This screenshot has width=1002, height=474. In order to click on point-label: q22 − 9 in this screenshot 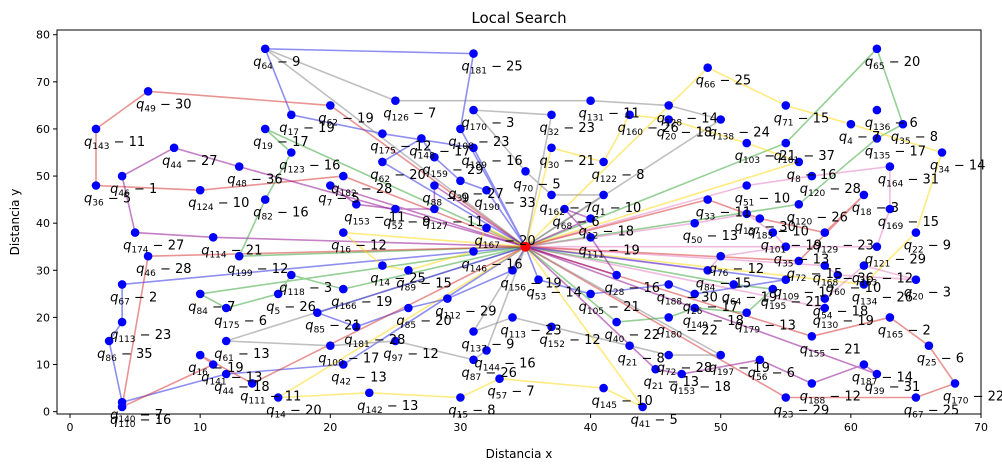, I will do `click(927, 247)`.